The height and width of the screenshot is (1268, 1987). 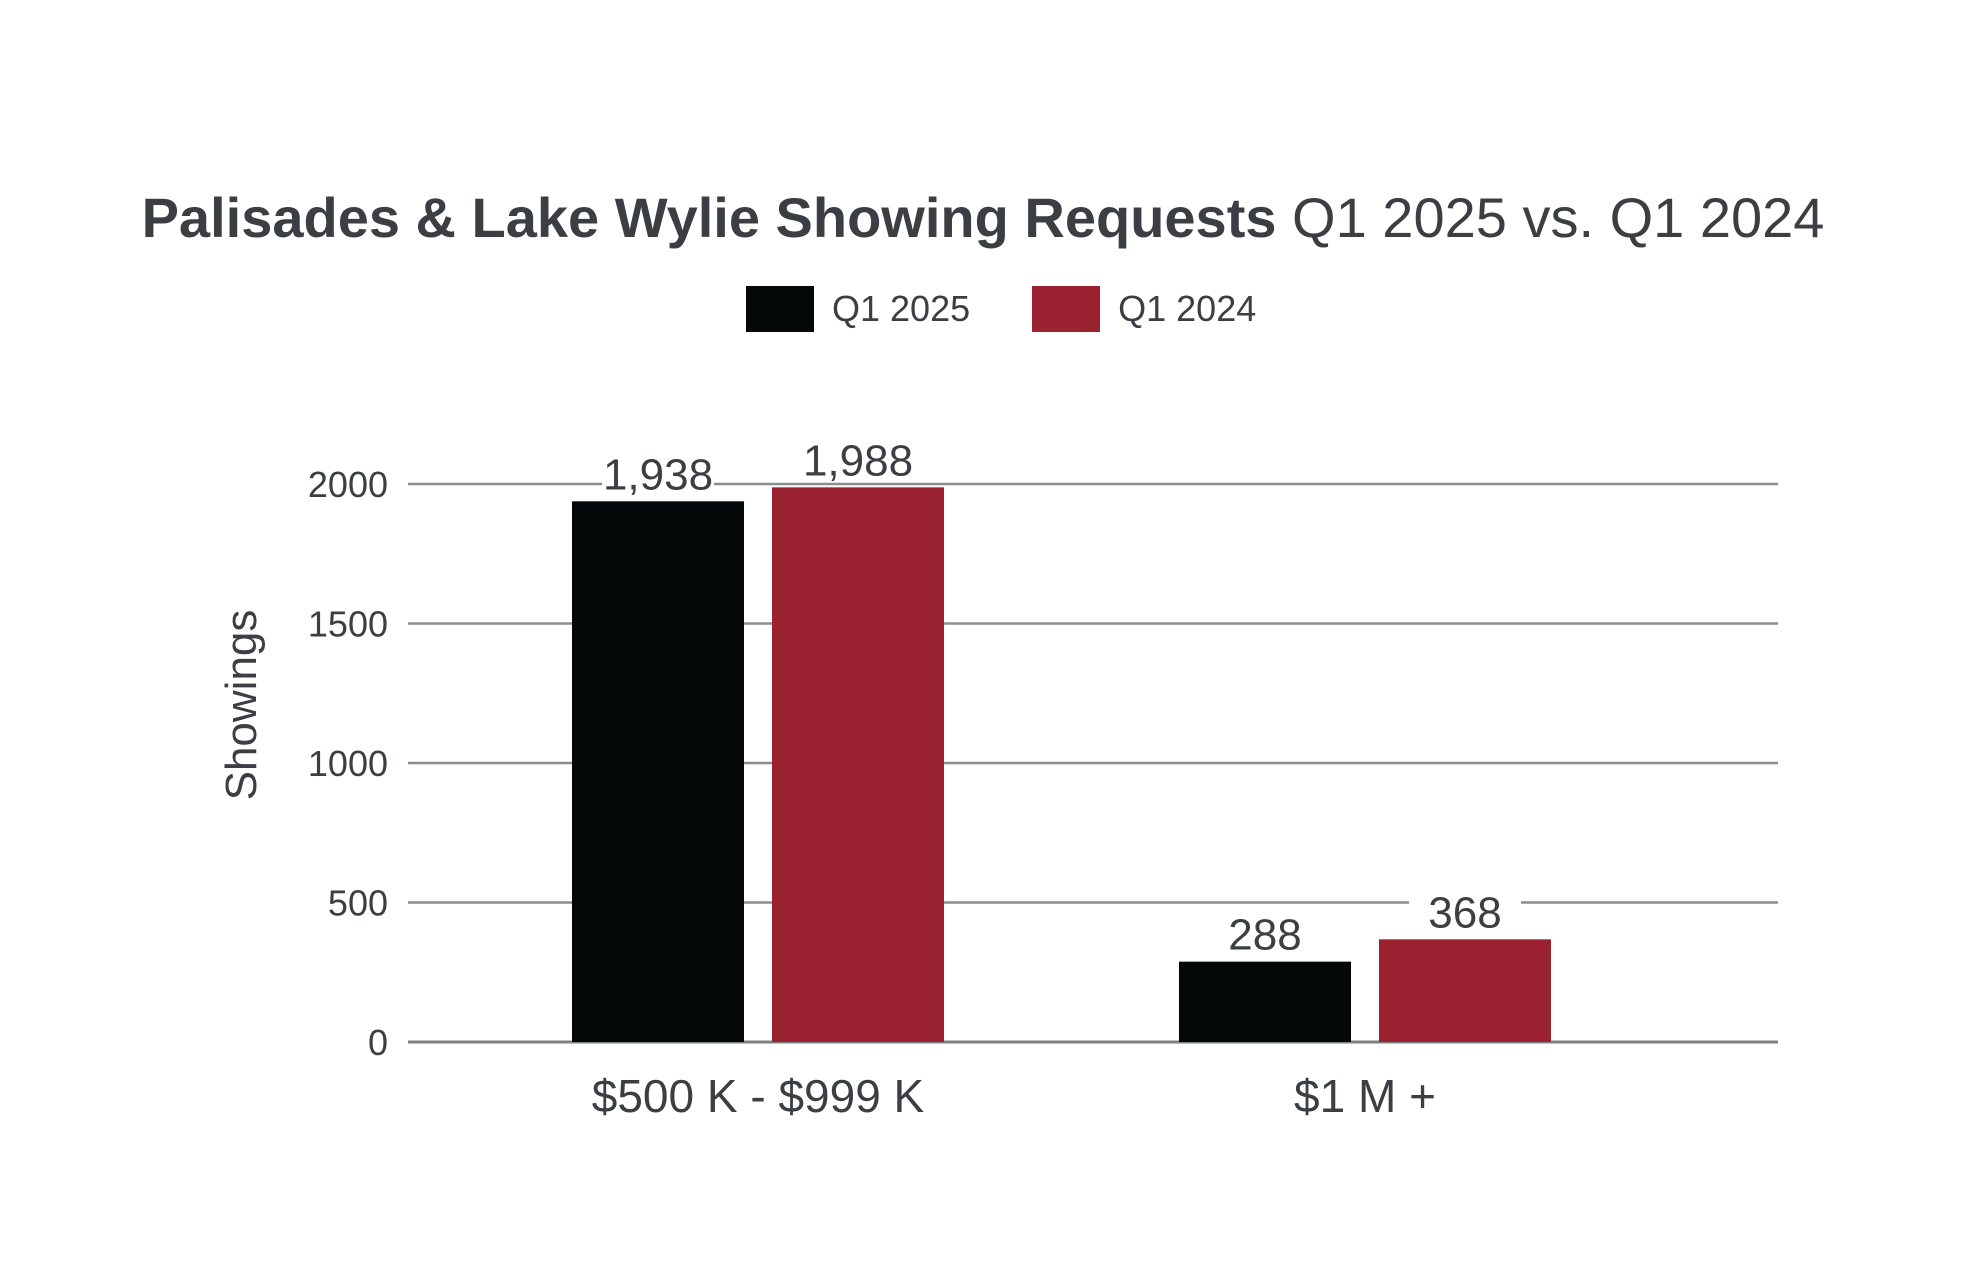 What do you see at coordinates (348, 624) in the screenshot?
I see `y-tick-label-1500: 1500` at bounding box center [348, 624].